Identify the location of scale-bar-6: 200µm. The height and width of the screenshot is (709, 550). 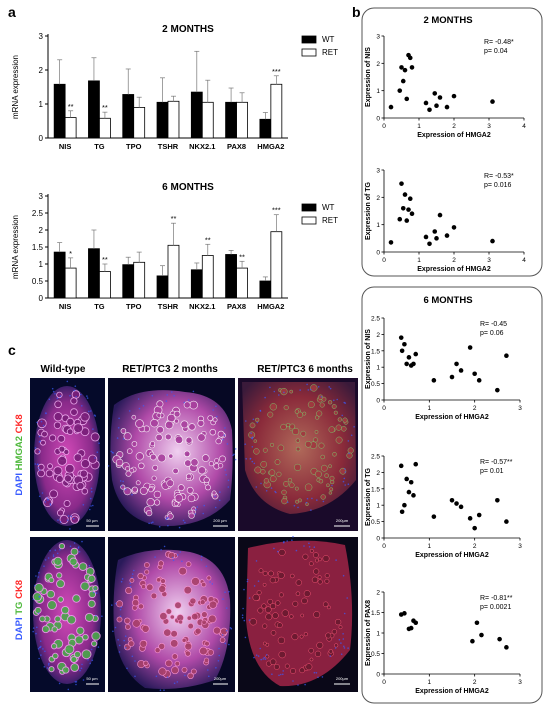
(342, 678).